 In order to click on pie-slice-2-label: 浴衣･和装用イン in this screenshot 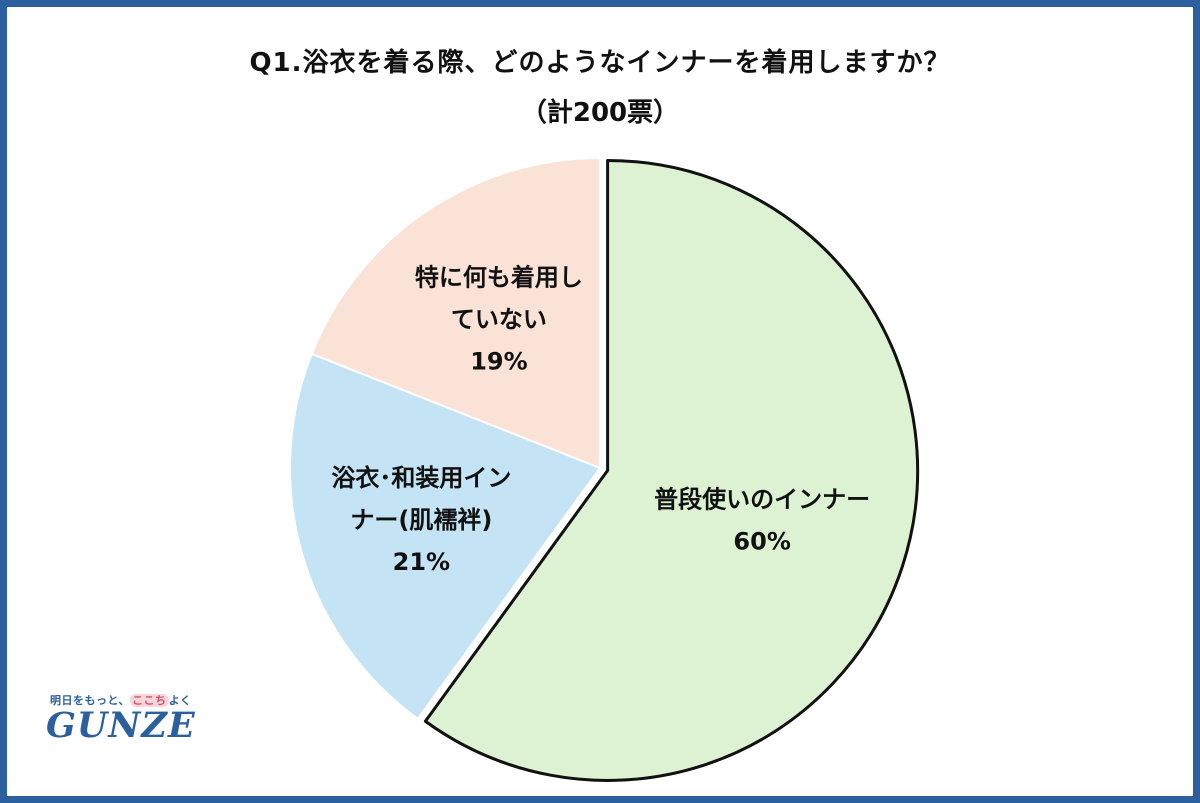, I will do `click(421, 478)`.